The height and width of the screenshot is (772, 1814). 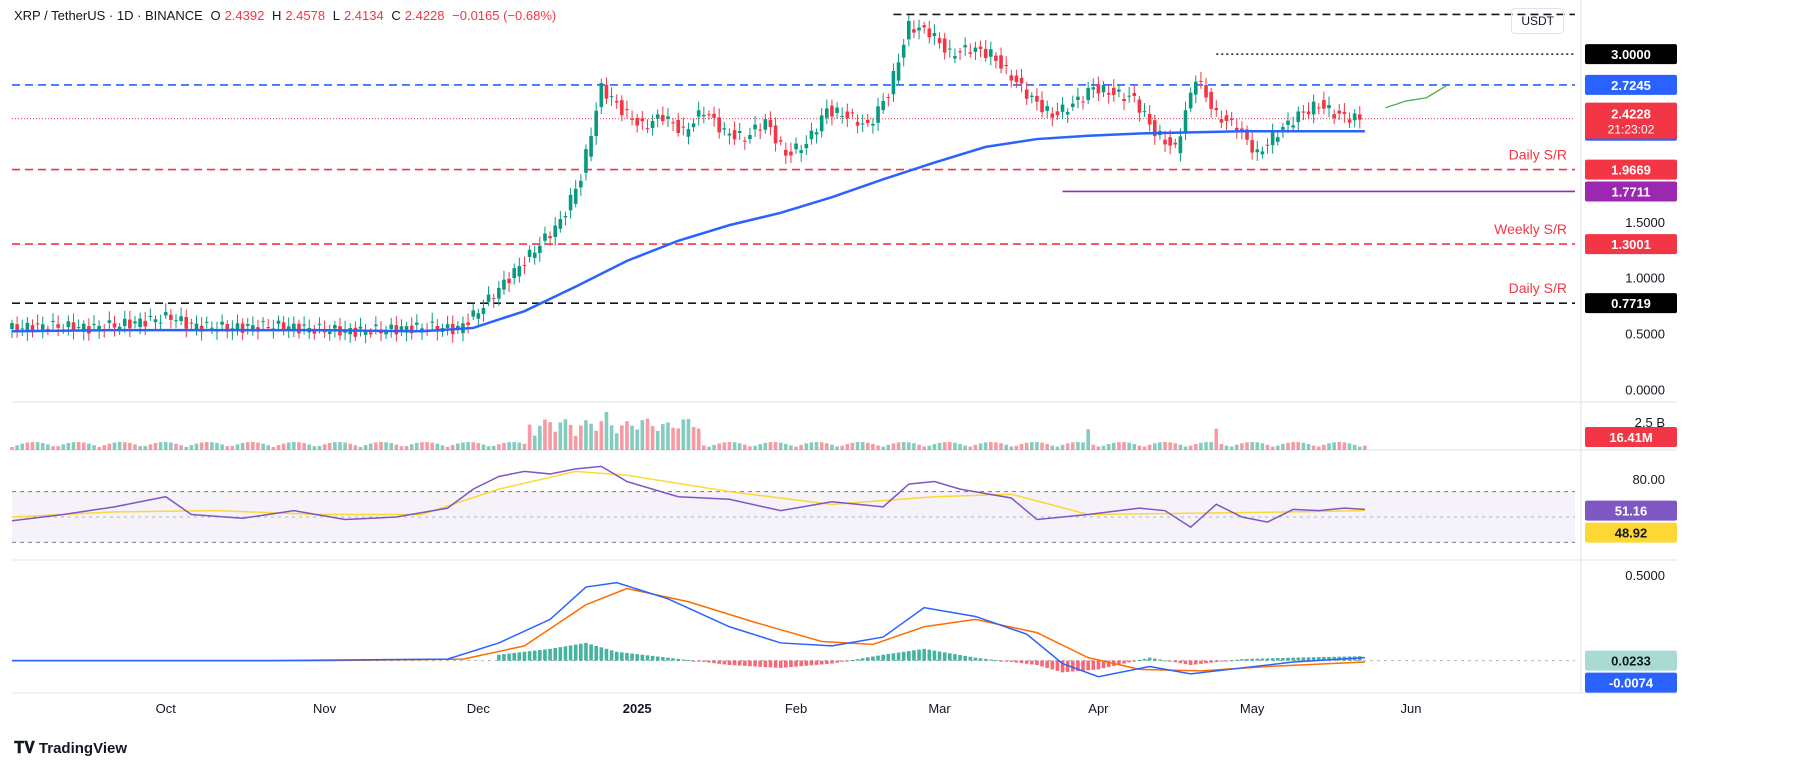 What do you see at coordinates (70, 749) in the screenshot?
I see `tradingview-brand: 𝐓𝐕 TradingView` at bounding box center [70, 749].